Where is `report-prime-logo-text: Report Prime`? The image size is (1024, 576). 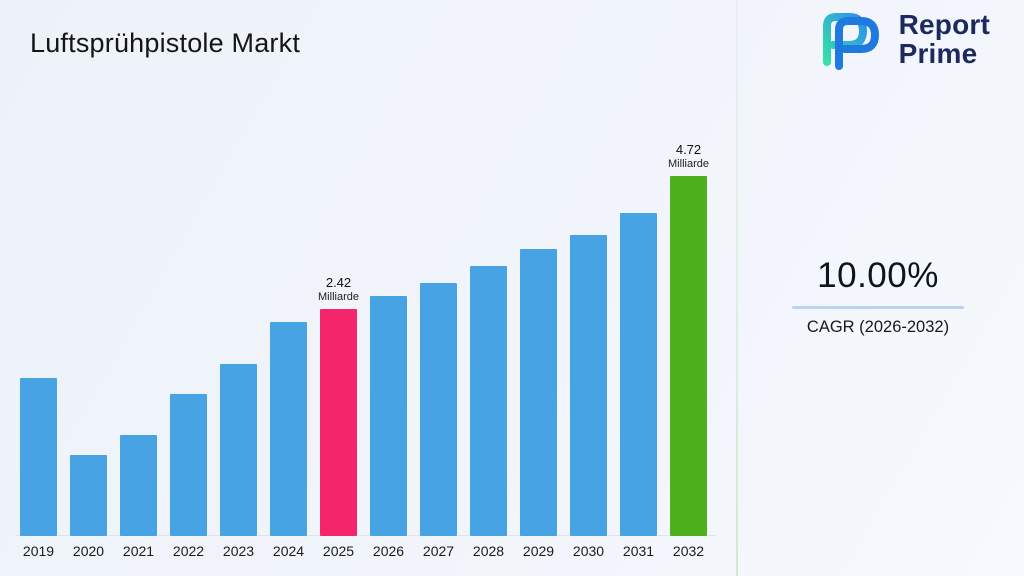
report-prime-logo-text: Report Prime is located at coordinates (944, 39).